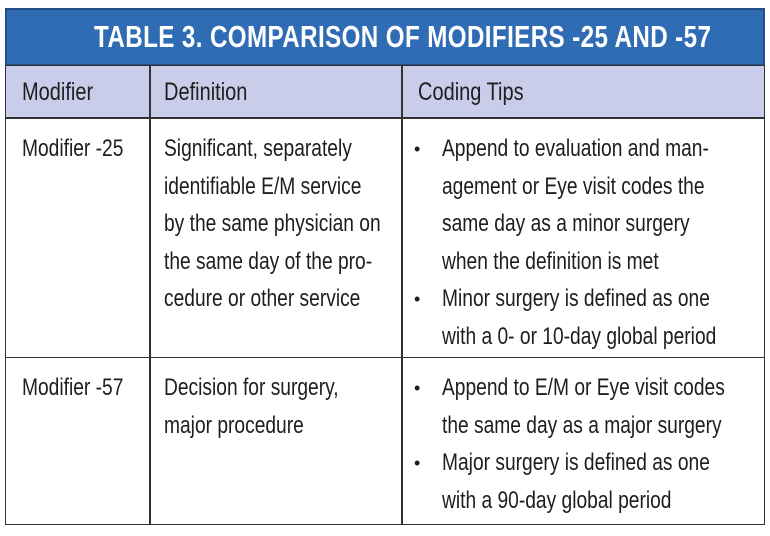 The image size is (770, 536). Describe the element at coordinates (583, 387) in the screenshot. I see `tip-line: Append to E/M or Eye visit codes` at that location.